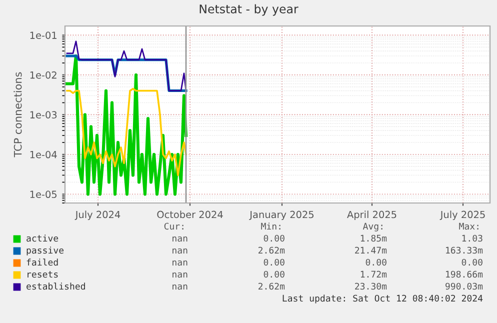 This screenshot has height=323, width=497. I want to click on legend-label: active, so click(42, 238).